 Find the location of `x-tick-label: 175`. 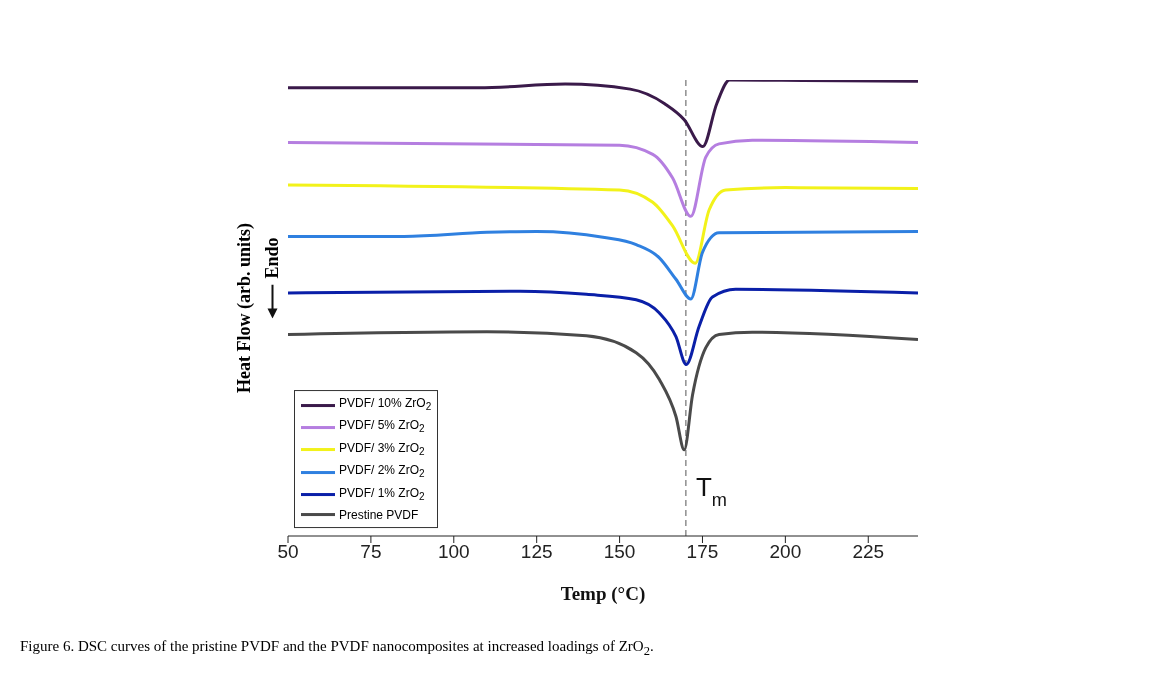

x-tick-label: 175 is located at coordinates (702, 552).